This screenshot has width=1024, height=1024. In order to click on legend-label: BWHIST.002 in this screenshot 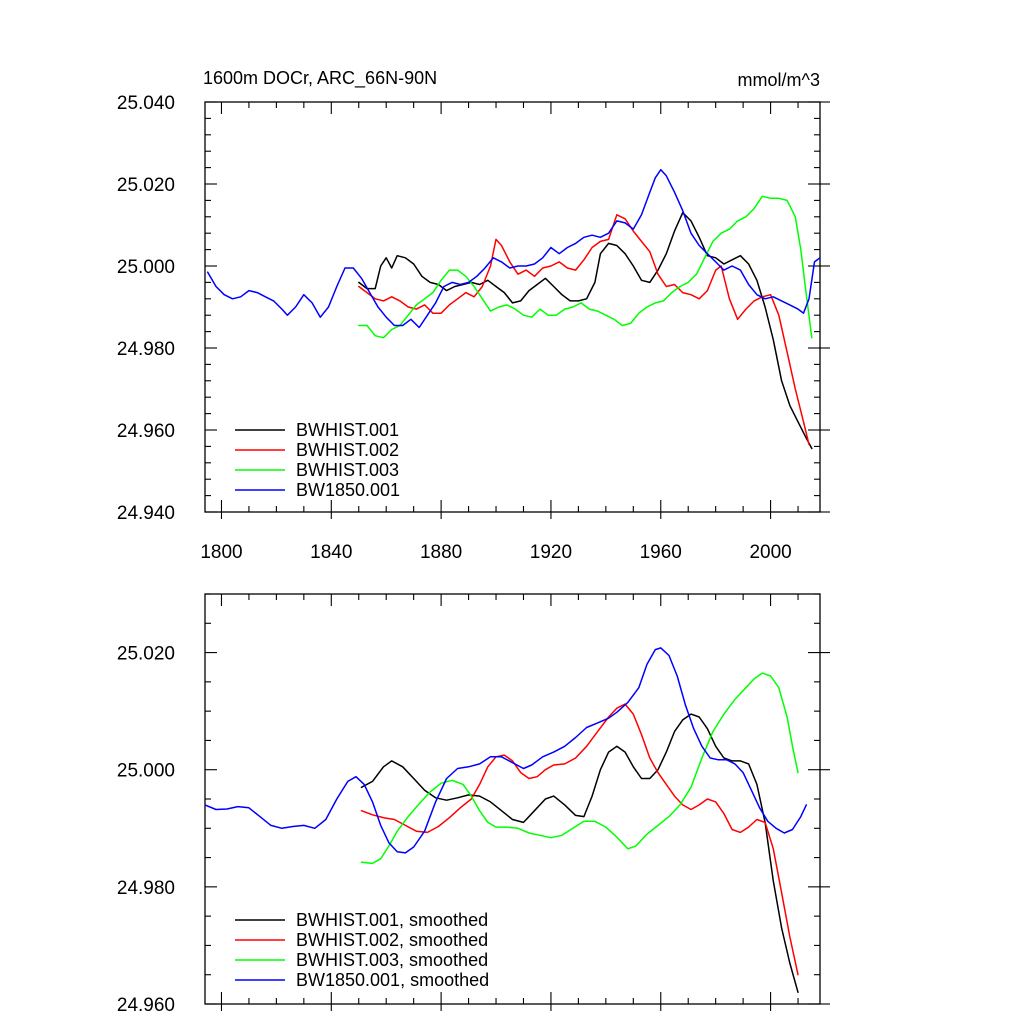, I will do `click(347, 450)`.